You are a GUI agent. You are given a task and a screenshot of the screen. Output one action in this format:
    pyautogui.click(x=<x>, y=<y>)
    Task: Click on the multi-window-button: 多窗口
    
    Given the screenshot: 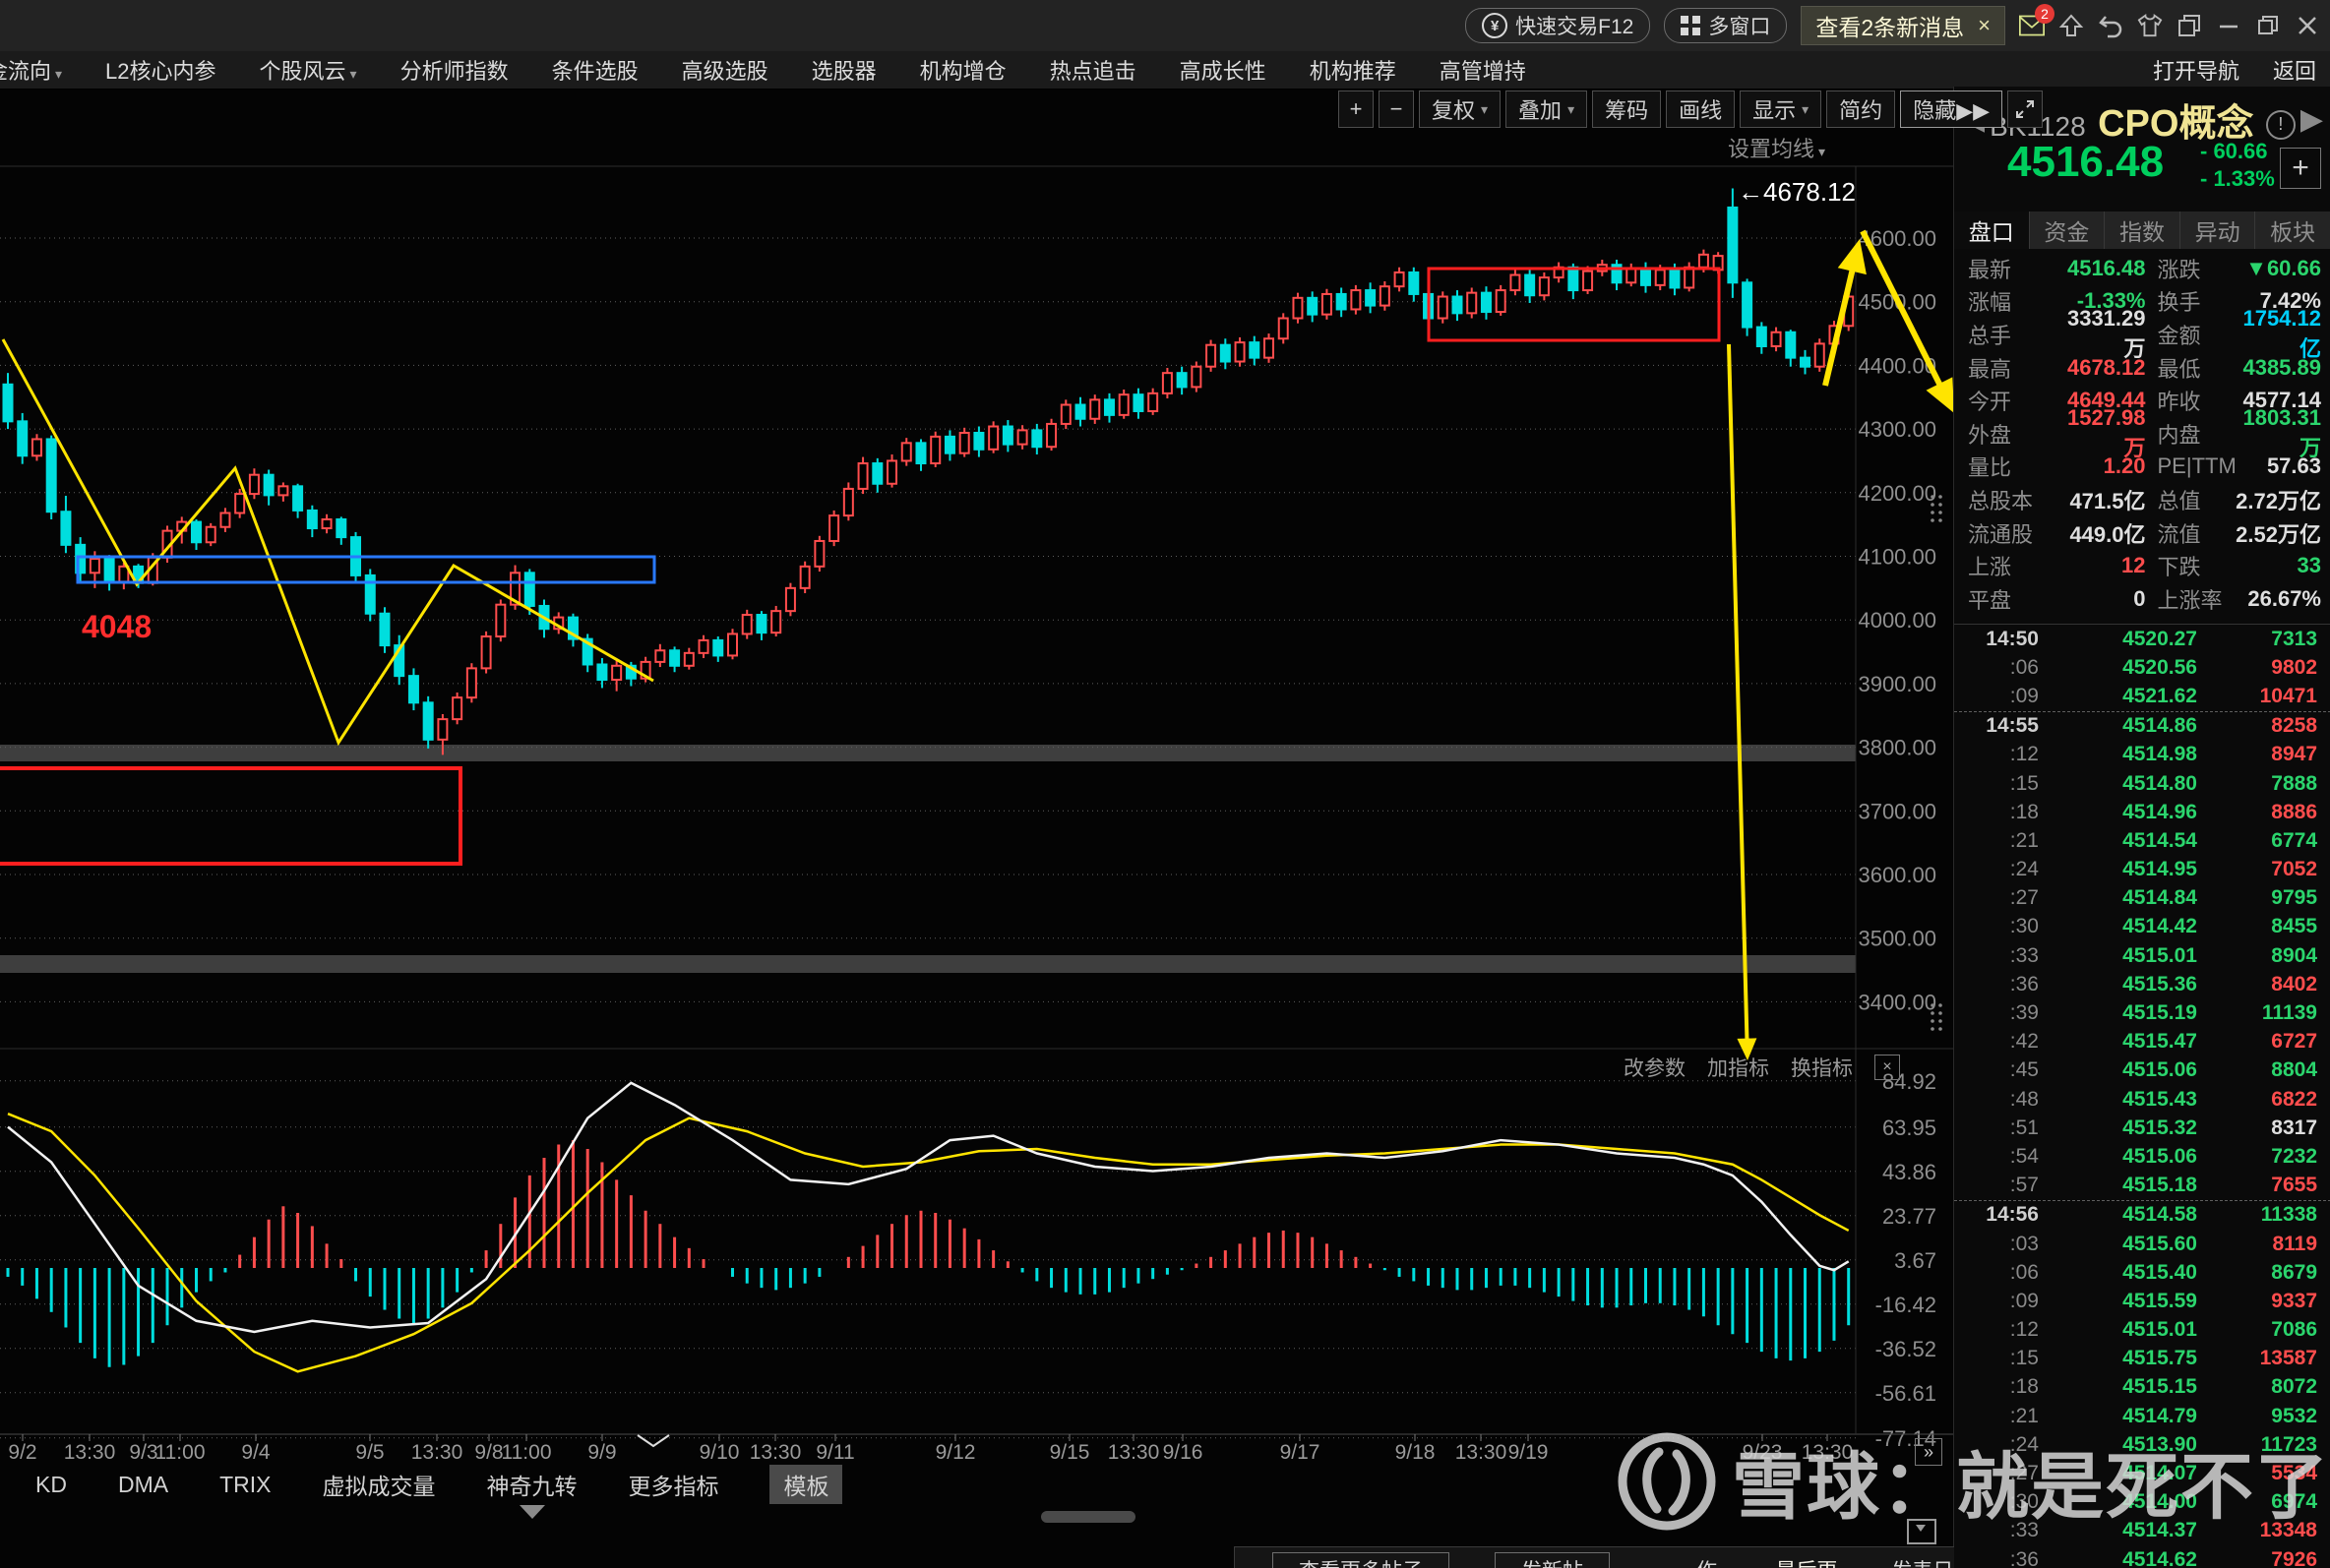 What is the action you would take?
    pyautogui.click(x=1726, y=25)
    